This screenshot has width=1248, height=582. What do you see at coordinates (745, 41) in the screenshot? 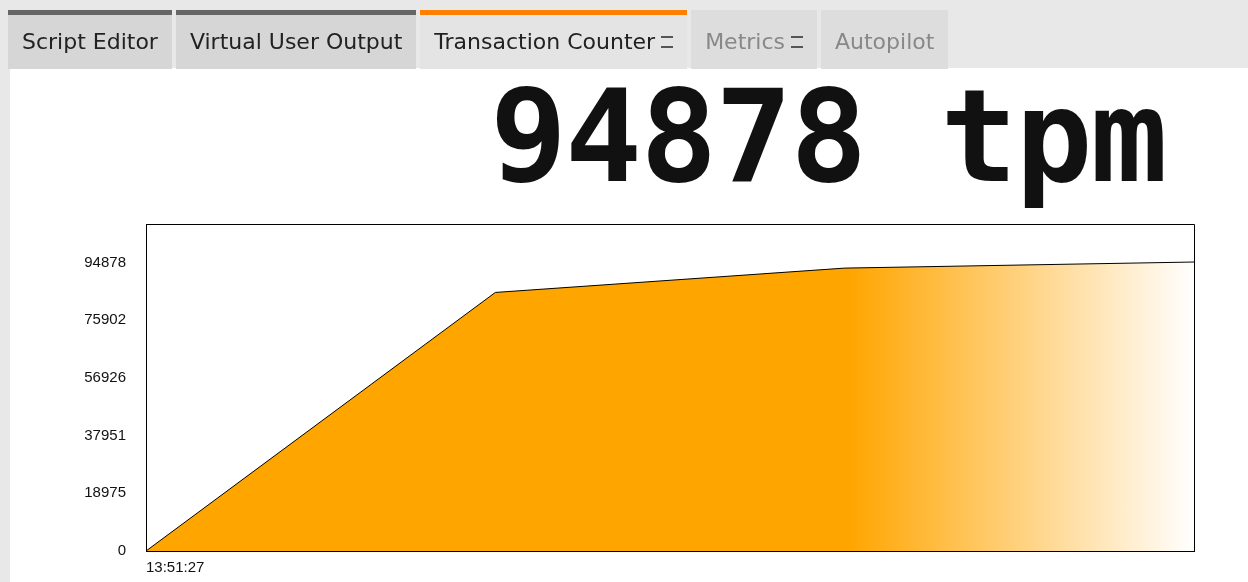
I see `text: Metrics` at bounding box center [745, 41].